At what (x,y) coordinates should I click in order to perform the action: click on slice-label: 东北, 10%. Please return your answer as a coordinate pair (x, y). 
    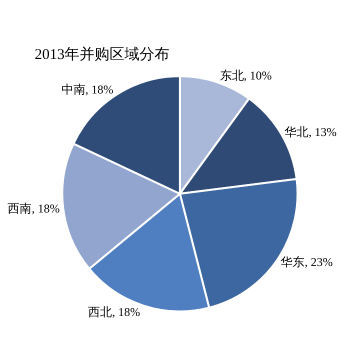
    Looking at the image, I should click on (246, 75).